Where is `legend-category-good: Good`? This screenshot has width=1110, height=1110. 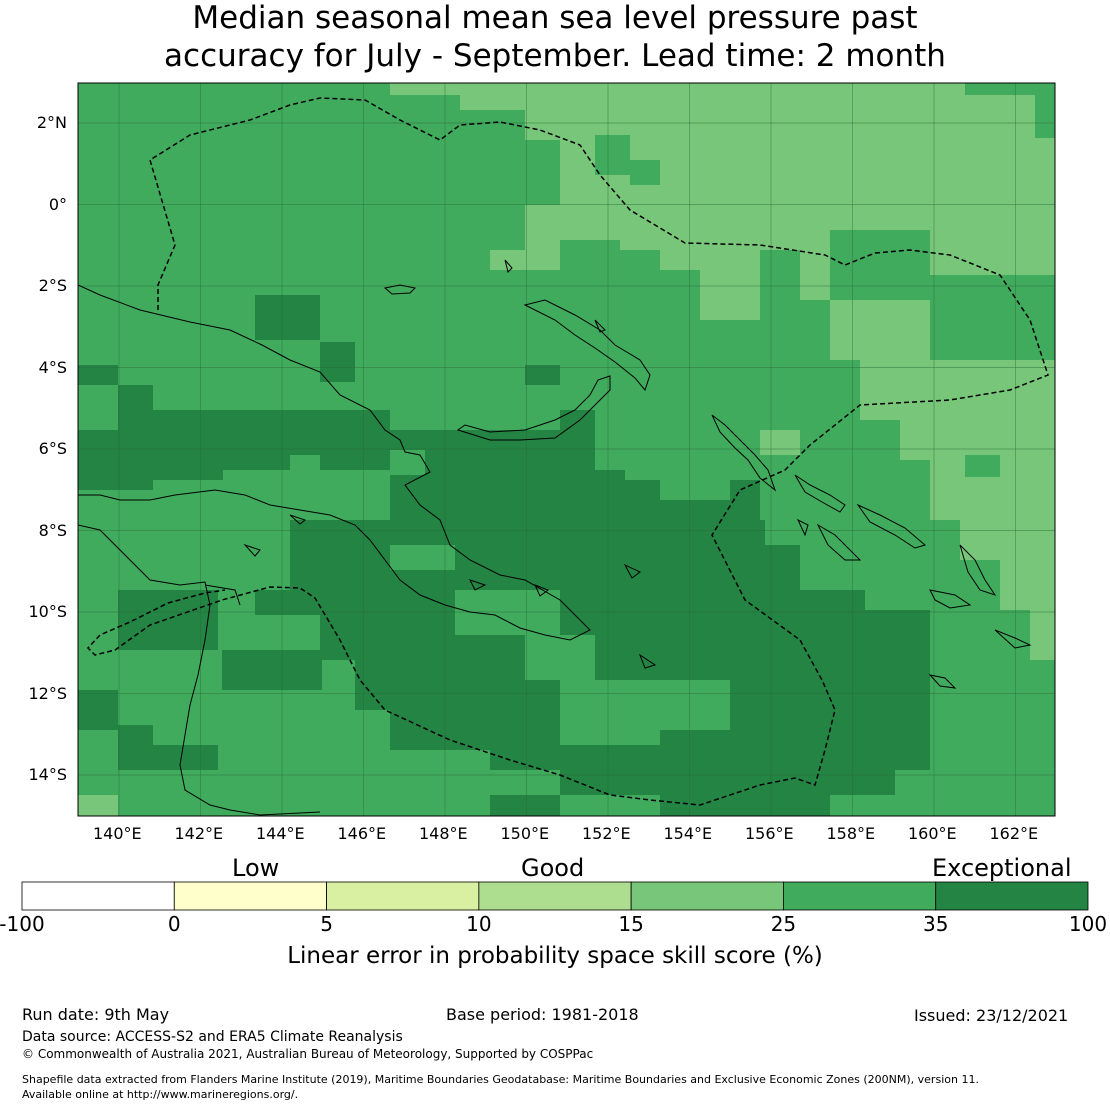
legend-category-good: Good is located at coordinates (553, 868).